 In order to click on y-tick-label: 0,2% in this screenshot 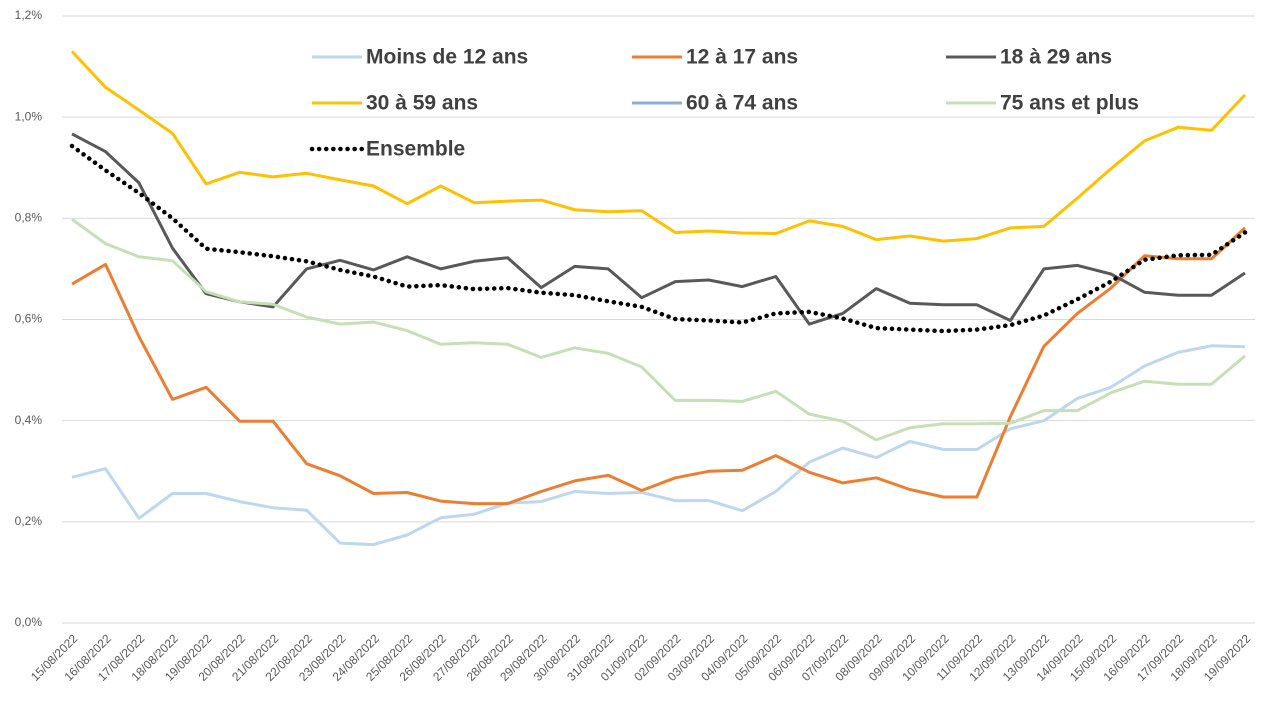, I will do `click(29, 521)`.